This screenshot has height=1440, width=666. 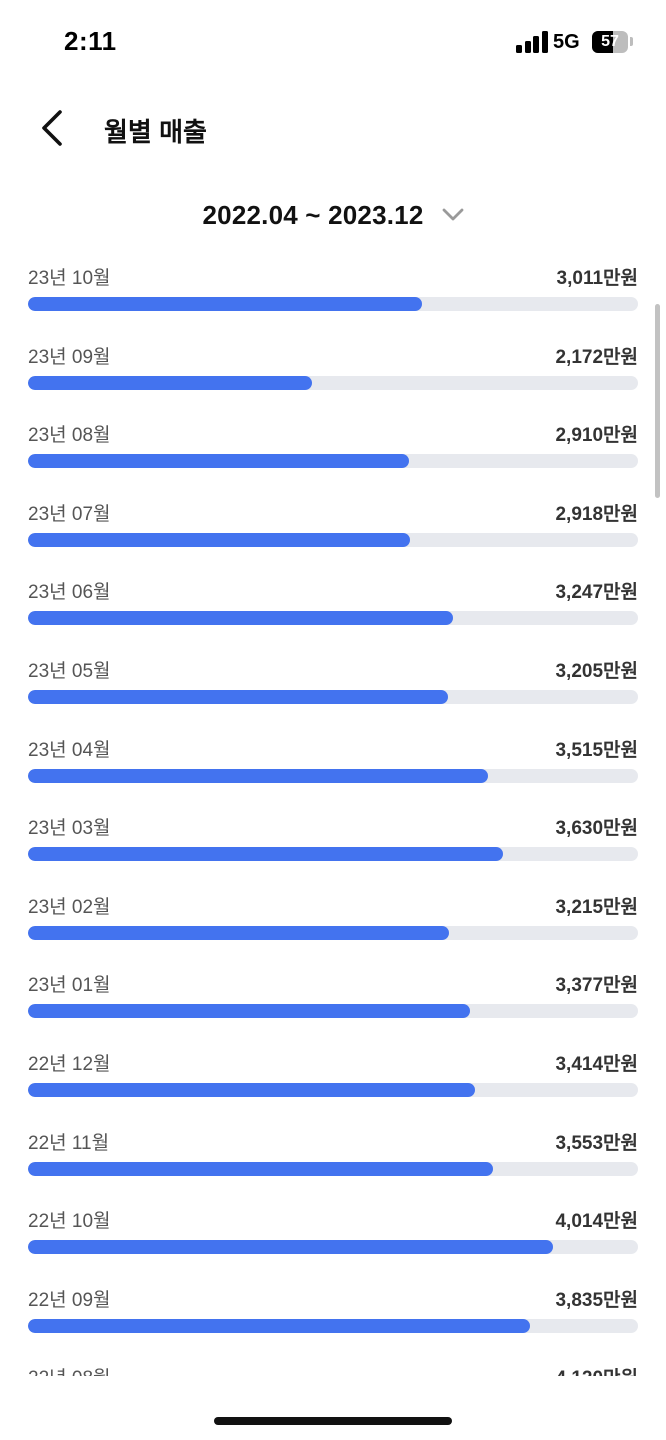 I want to click on month-label: 23년 05월, so click(x=69, y=671).